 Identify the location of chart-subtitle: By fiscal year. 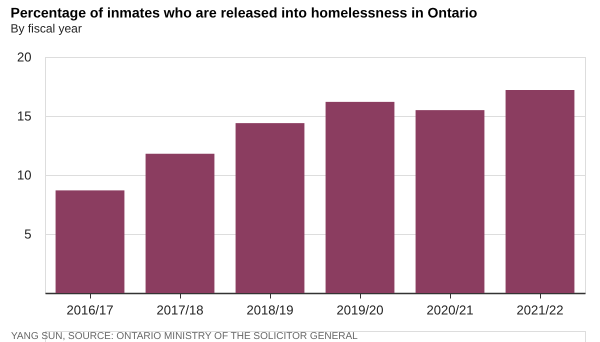
(46, 29).